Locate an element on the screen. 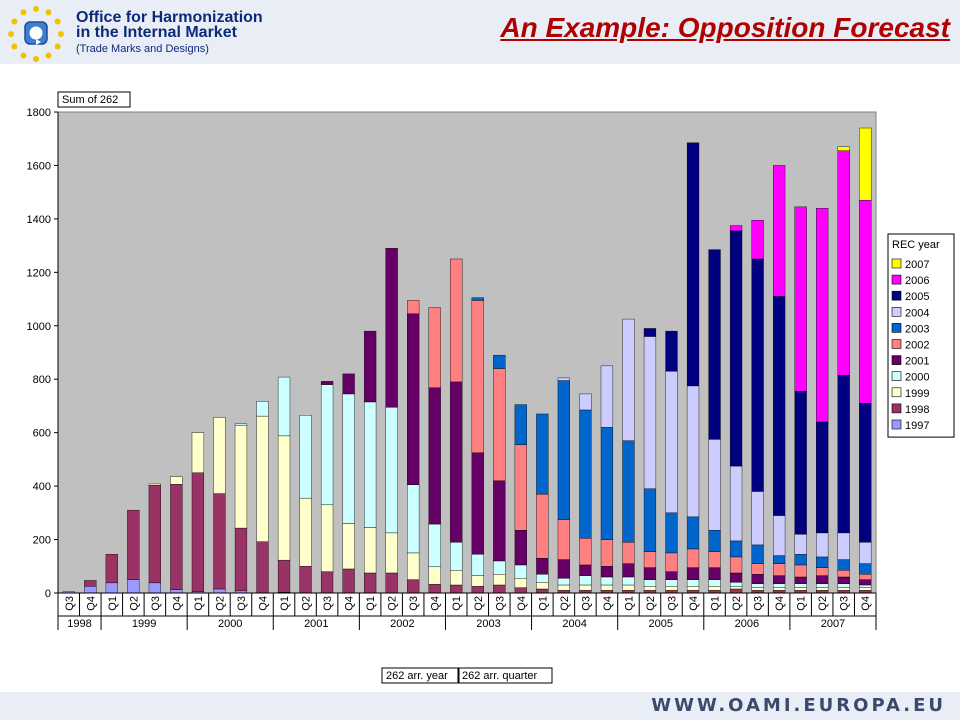 Image resolution: width=960 pixels, height=720 pixels. x-year-label: 2004 is located at coordinates (574, 624).